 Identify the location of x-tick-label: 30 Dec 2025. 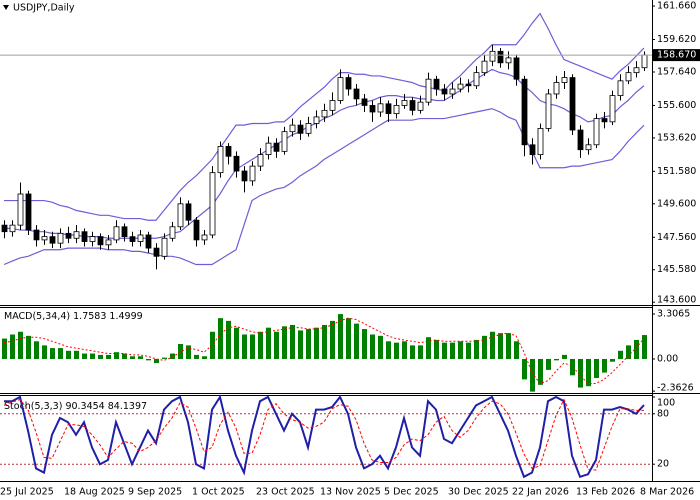
(478, 492).